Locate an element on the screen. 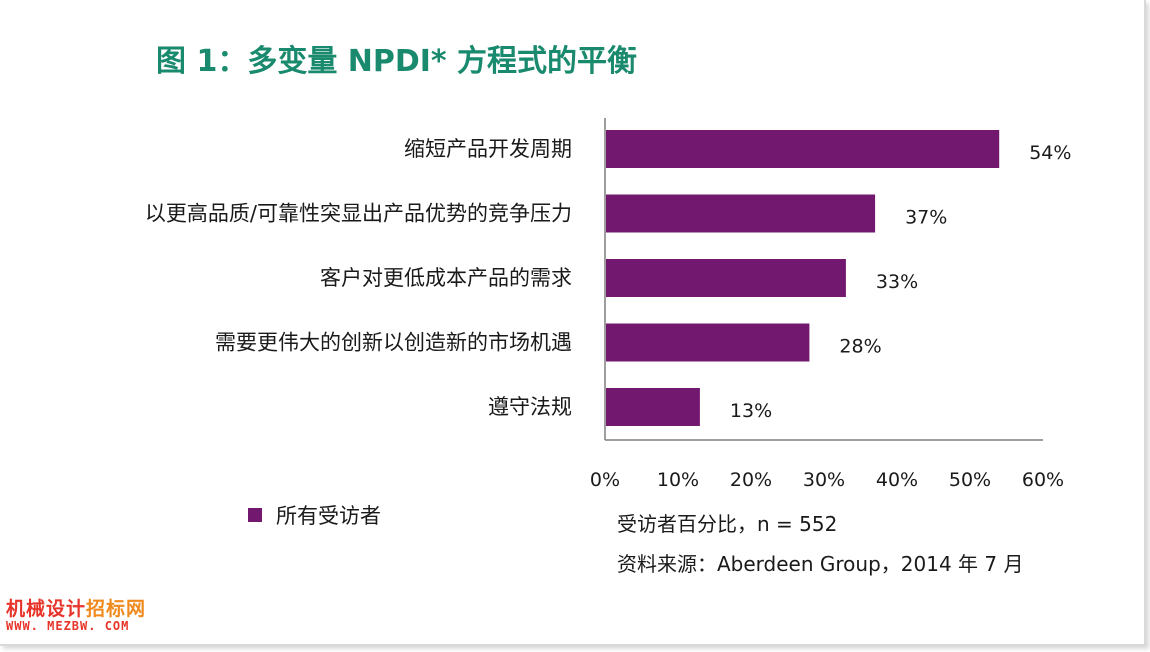 The width and height of the screenshot is (1150, 652). x-tick-label: 50% is located at coordinates (970, 480).